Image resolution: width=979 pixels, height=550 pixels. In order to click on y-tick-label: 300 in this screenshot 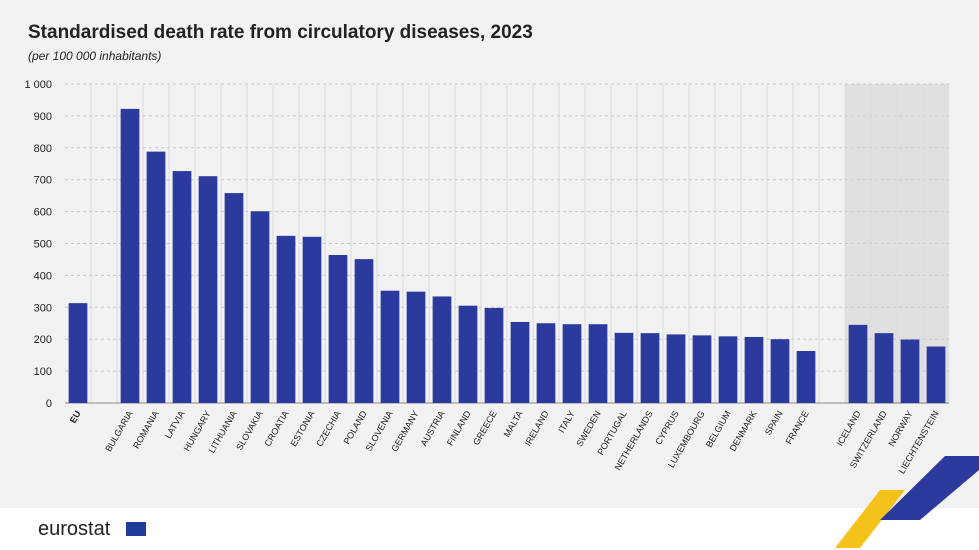, I will do `click(43, 308)`.